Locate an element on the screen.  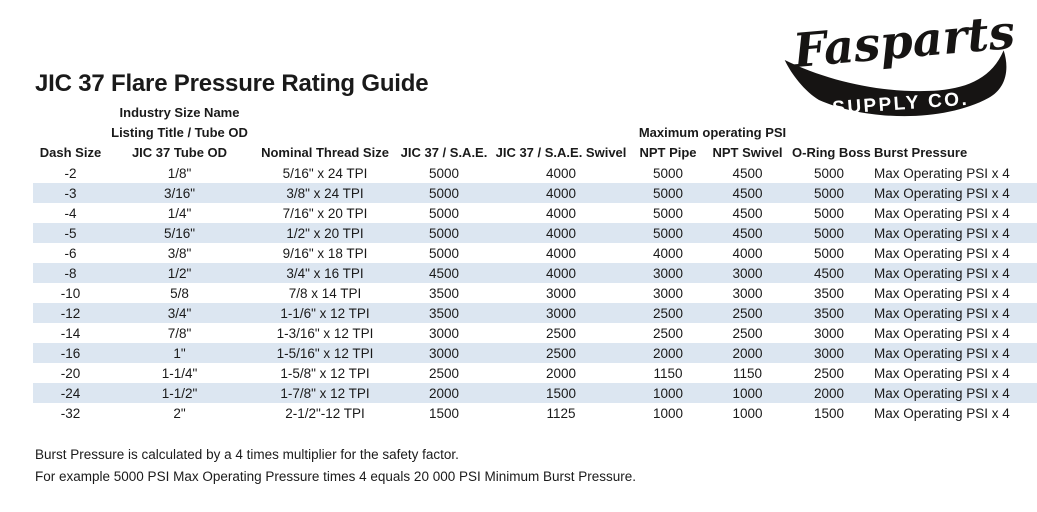
super-header-row-1: Industry Size Name is located at coordinates (535, 112).